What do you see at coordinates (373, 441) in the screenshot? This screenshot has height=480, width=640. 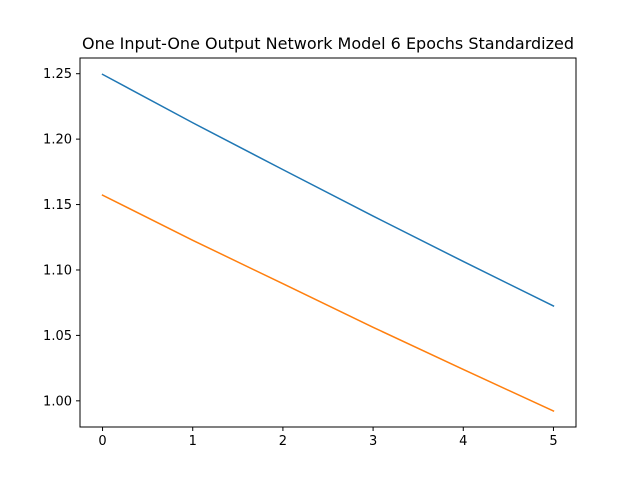 I see `x-tick-label: 3` at bounding box center [373, 441].